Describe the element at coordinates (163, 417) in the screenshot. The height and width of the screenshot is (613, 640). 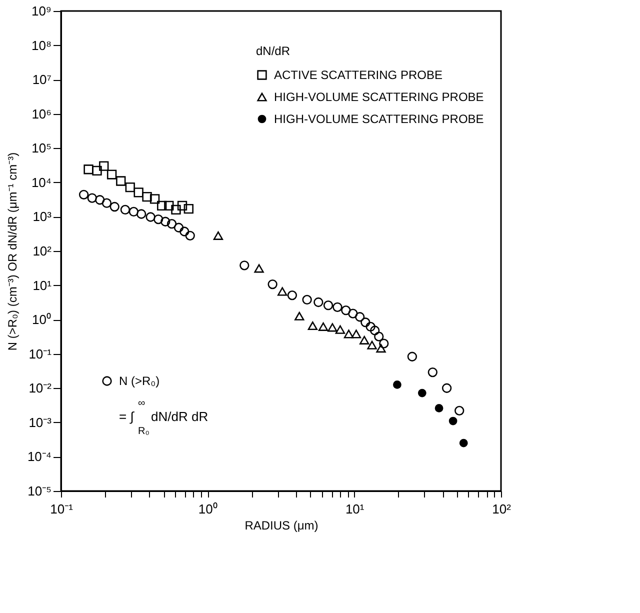
I see `text: = ∫R₀∞ dN/dR dR` at that location.